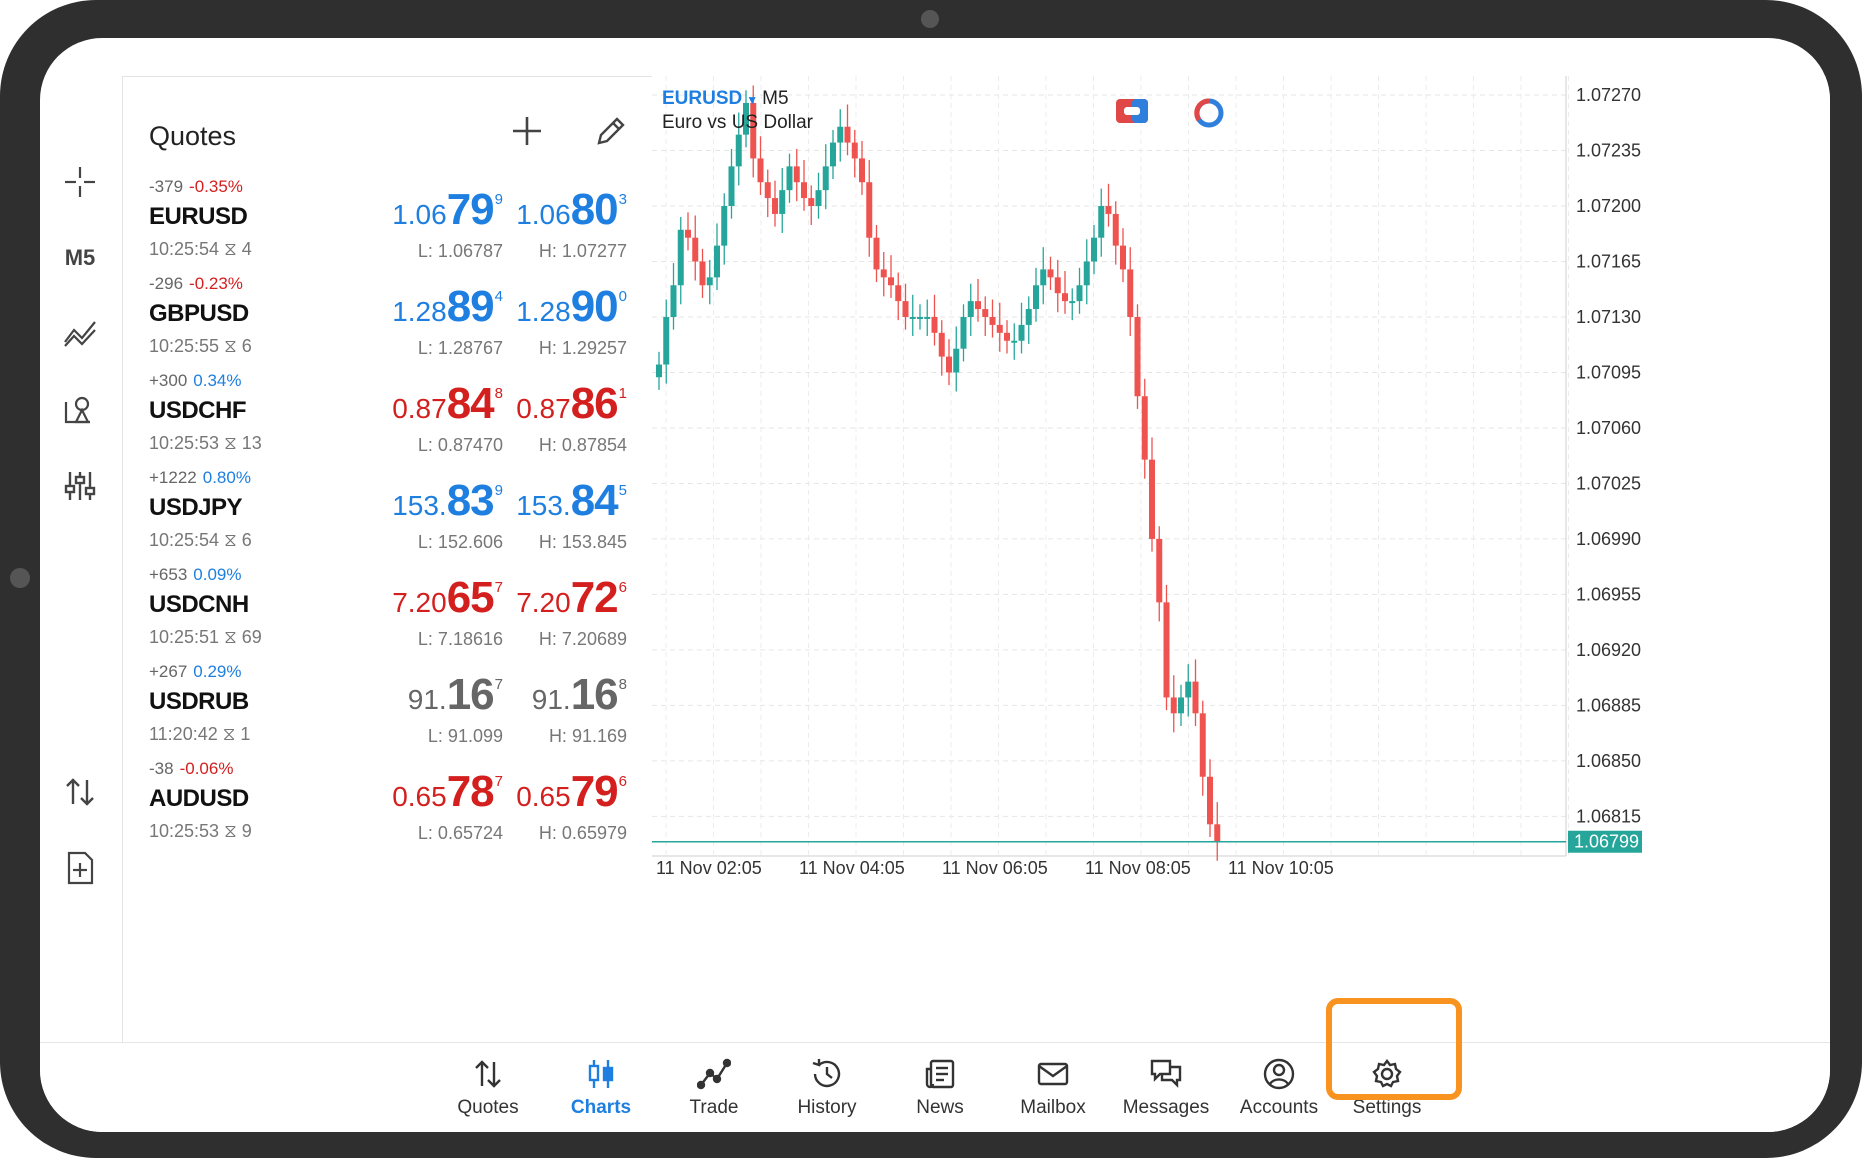 This screenshot has height=1158, width=1862. I want to click on ask-price: 1.28900, so click(571, 307).